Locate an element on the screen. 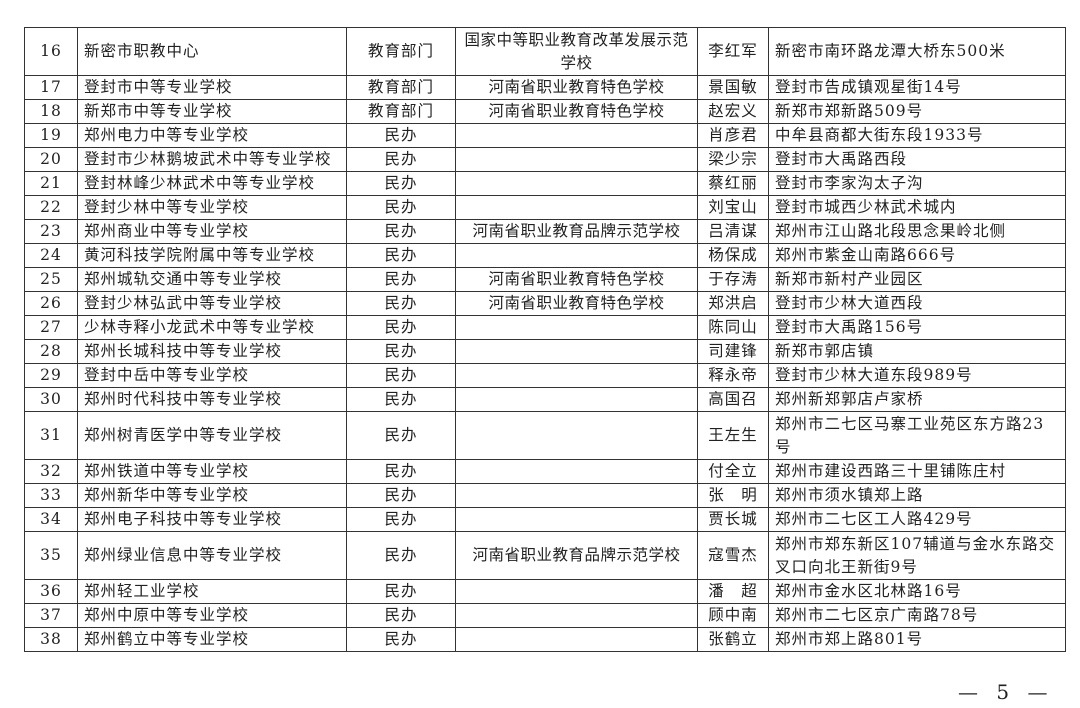  page-number: — 5 — is located at coordinates (1006, 692).